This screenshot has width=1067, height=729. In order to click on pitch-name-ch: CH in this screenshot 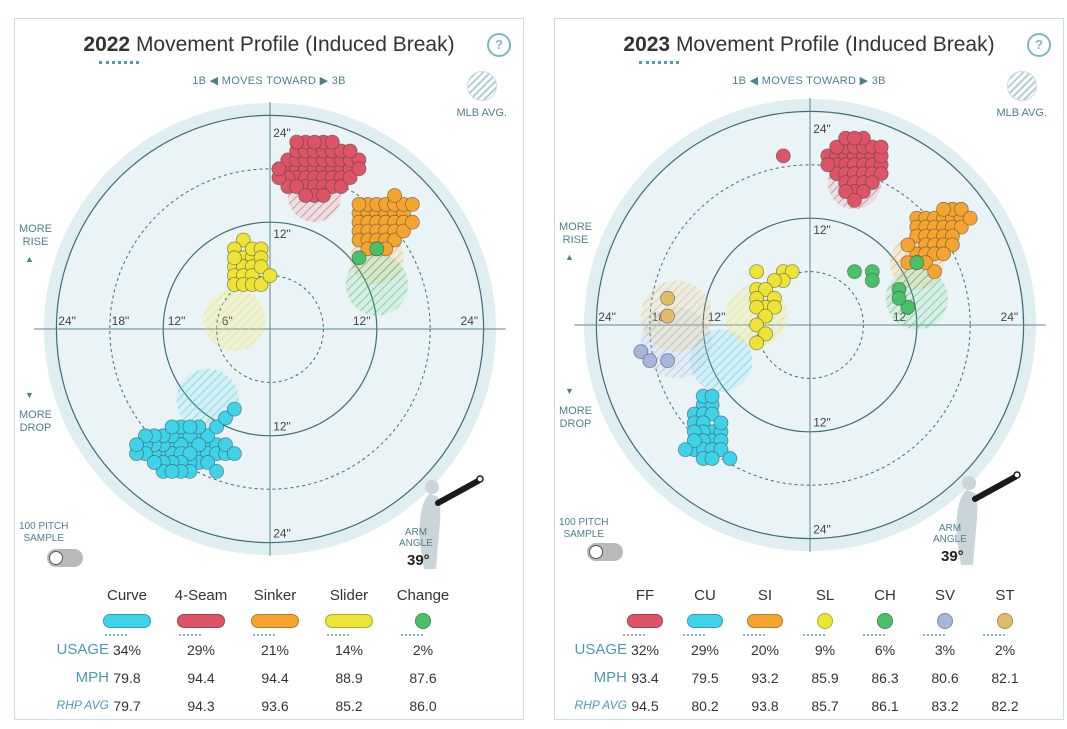, I will do `click(885, 595)`.